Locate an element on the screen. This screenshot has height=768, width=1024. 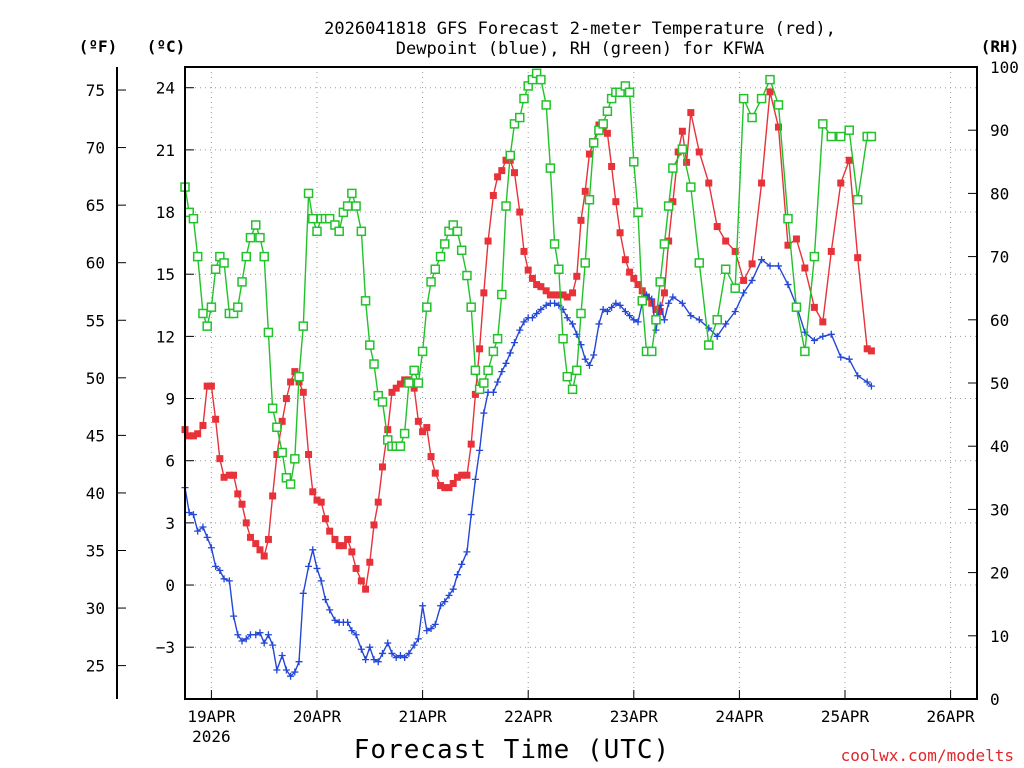
rh-tick-label: 10 is located at coordinates (999, 636).